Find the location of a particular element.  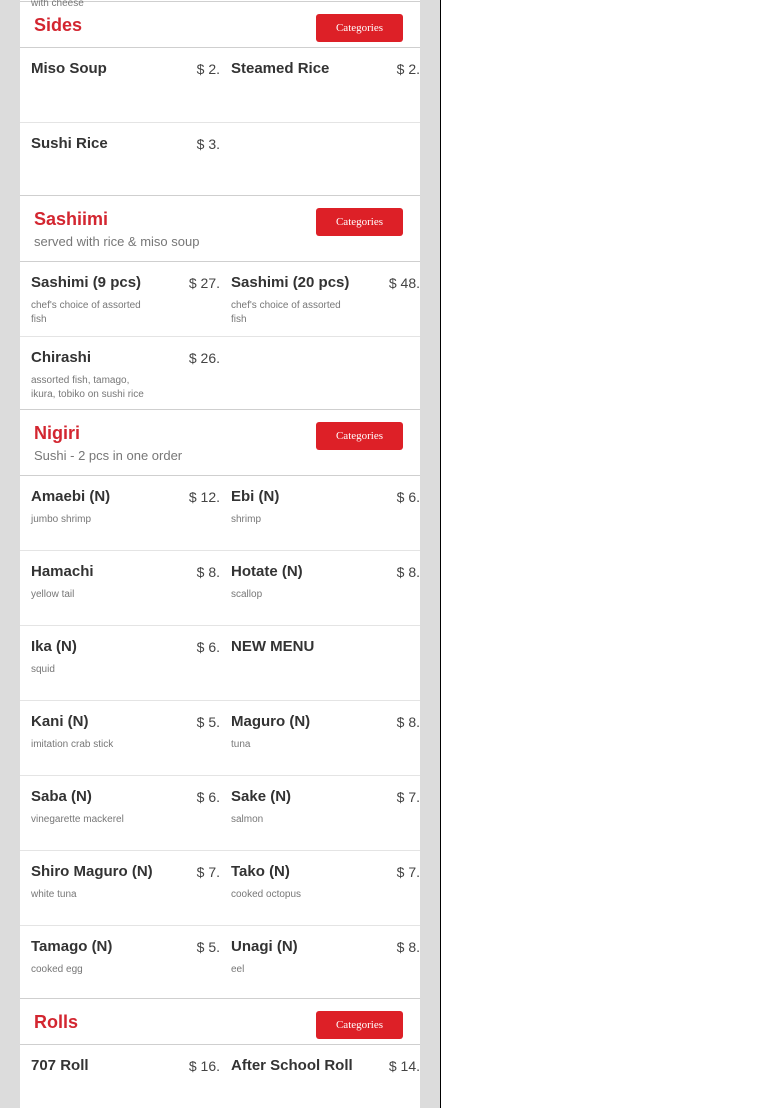

item-description: yellow tail is located at coordinates (53, 594).